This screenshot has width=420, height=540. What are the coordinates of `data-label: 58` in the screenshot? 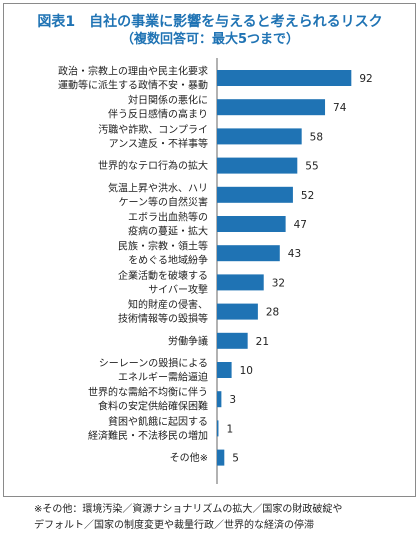 It's located at (316, 137).